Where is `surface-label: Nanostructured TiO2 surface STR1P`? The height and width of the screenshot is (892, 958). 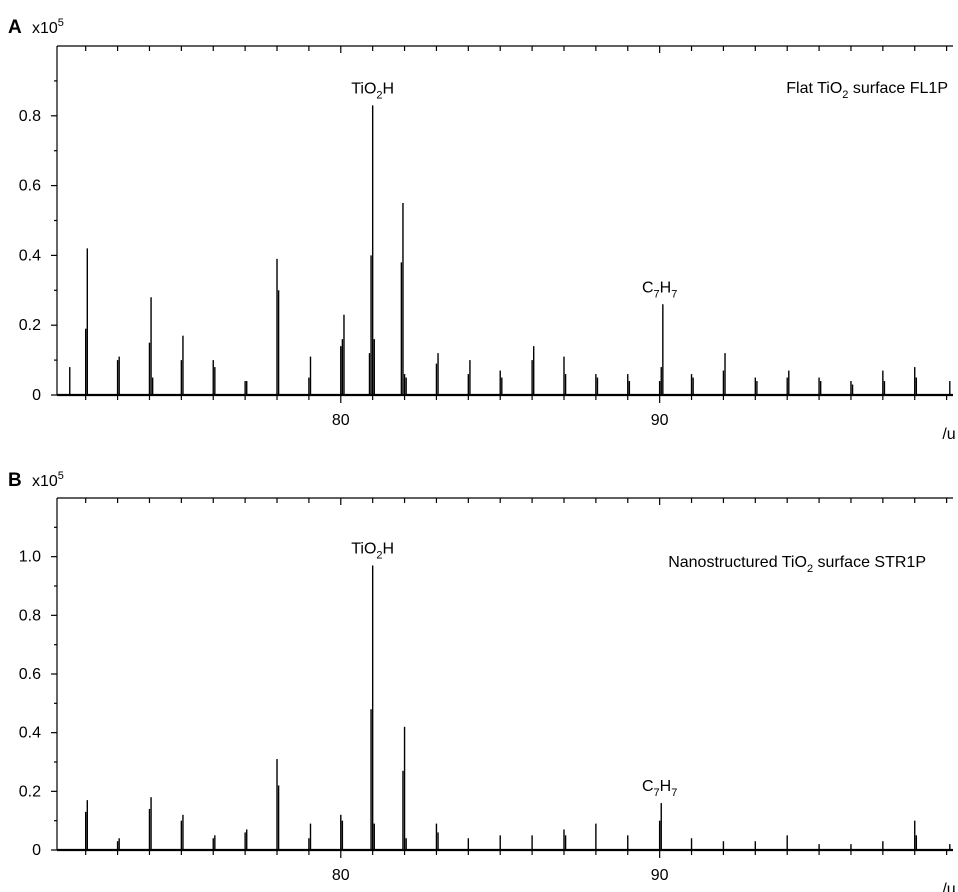
surface-label: Nanostructured TiO2 surface STR1P is located at coordinates (797, 564).